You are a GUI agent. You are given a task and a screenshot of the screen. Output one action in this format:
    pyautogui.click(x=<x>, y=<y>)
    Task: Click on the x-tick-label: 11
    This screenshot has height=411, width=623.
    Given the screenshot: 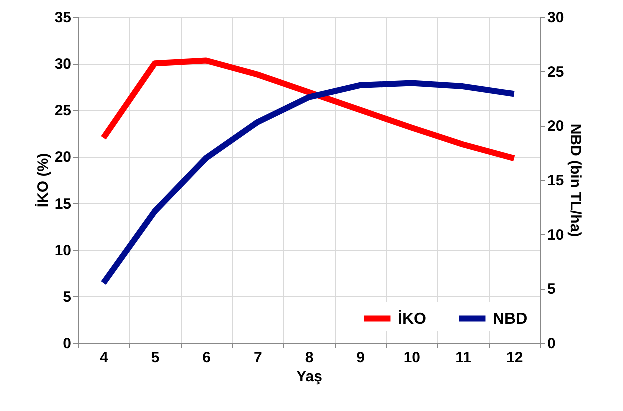 What is the action you would take?
    pyautogui.click(x=464, y=358)
    